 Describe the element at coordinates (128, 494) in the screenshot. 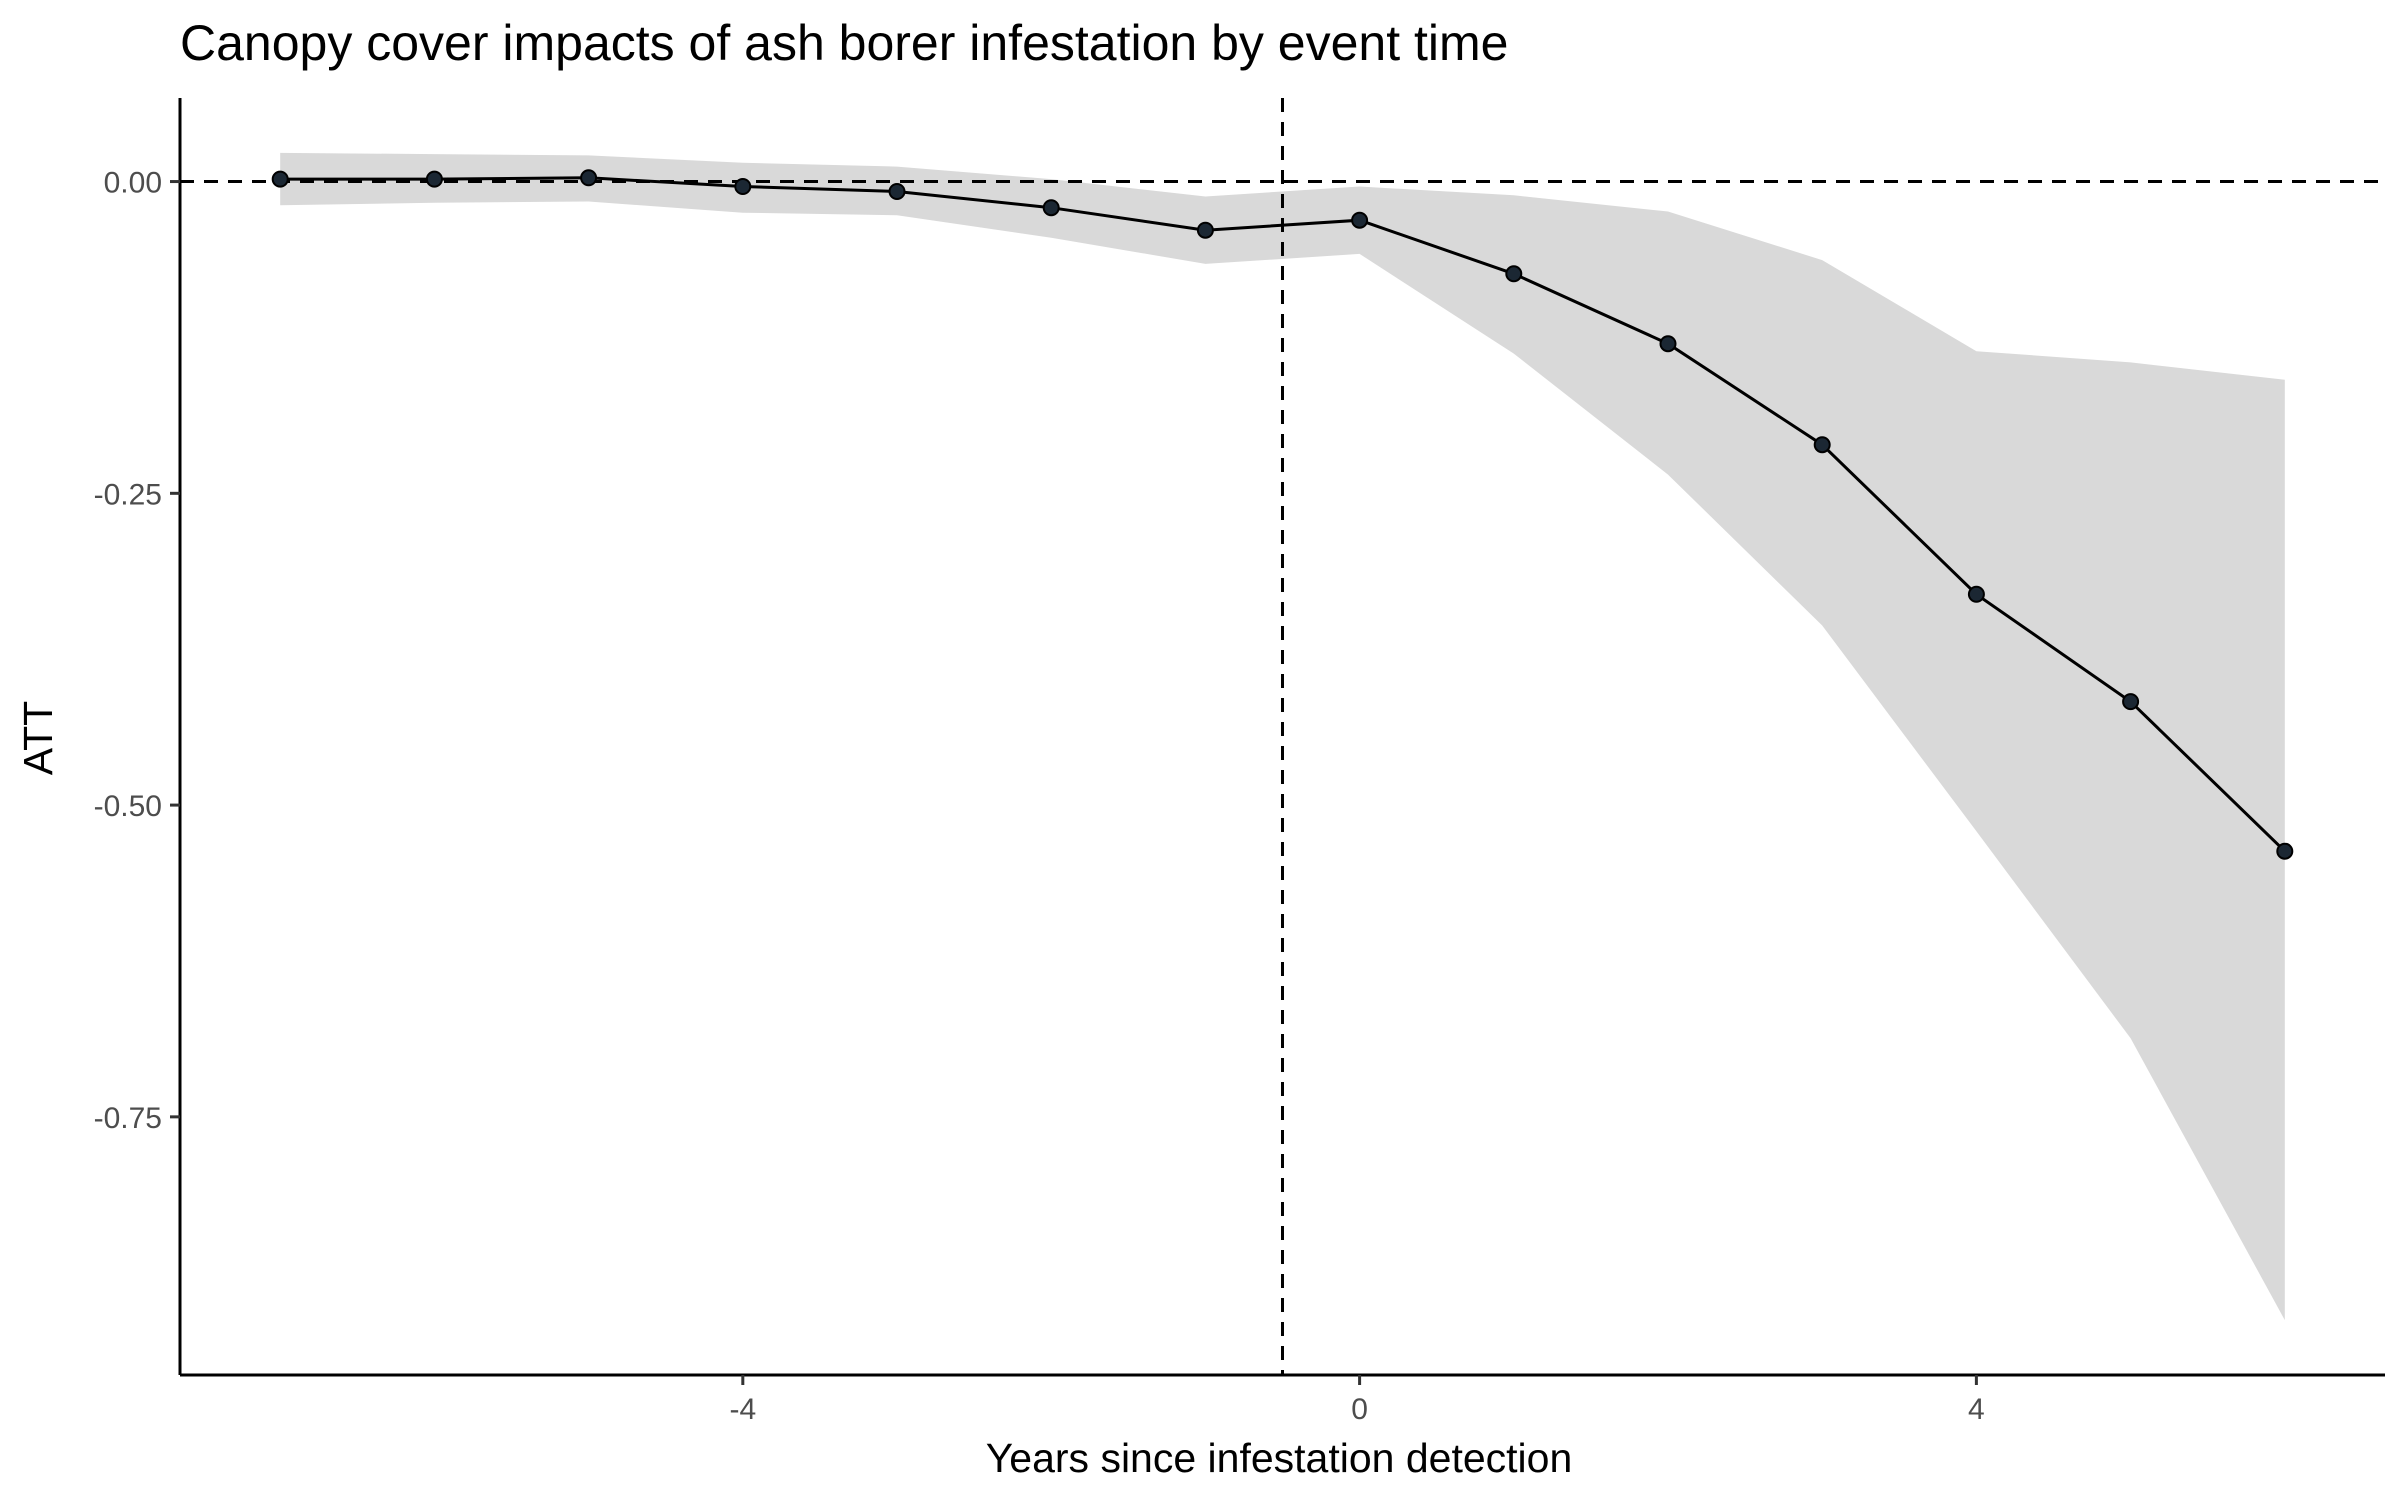

I see `y-tick-label: -0.25` at that location.